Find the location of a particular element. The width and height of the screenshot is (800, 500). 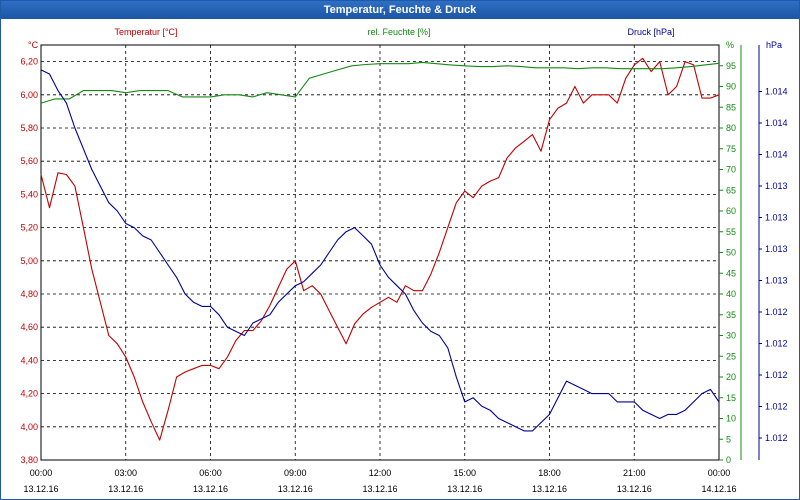

hum-tick-label: 60 is located at coordinates (731, 211).